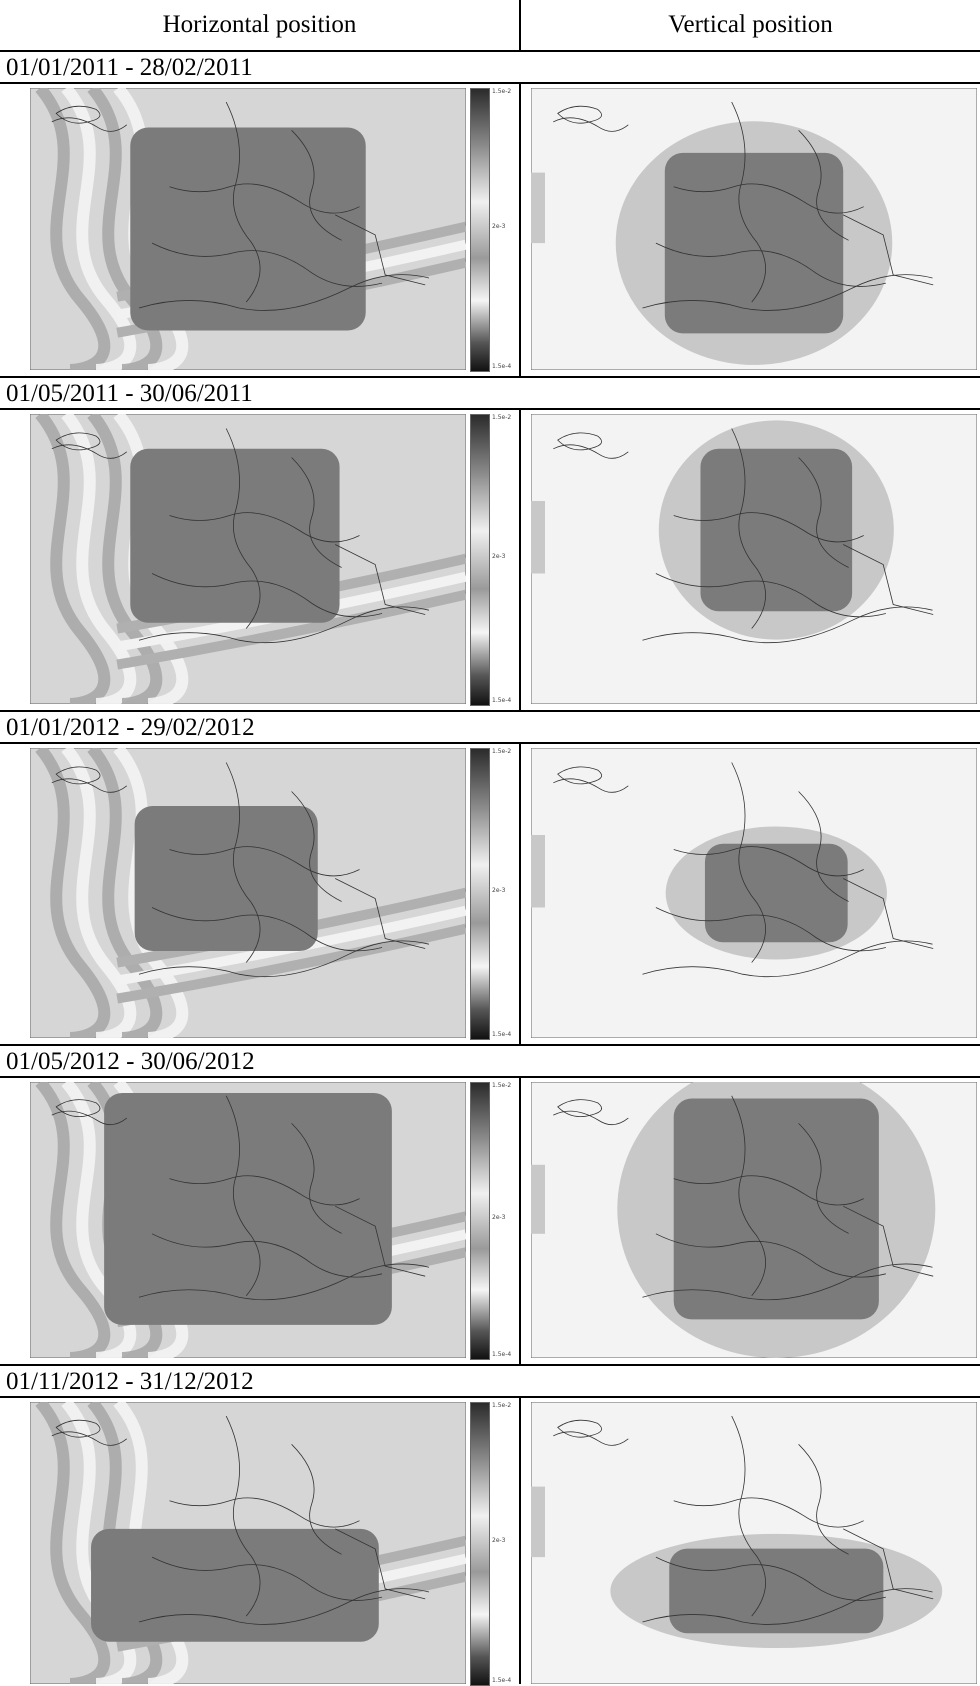 The image size is (980, 1686). What do you see at coordinates (130, 727) in the screenshot?
I see `period-label: 01/01/2012 - 29/02/2012` at bounding box center [130, 727].